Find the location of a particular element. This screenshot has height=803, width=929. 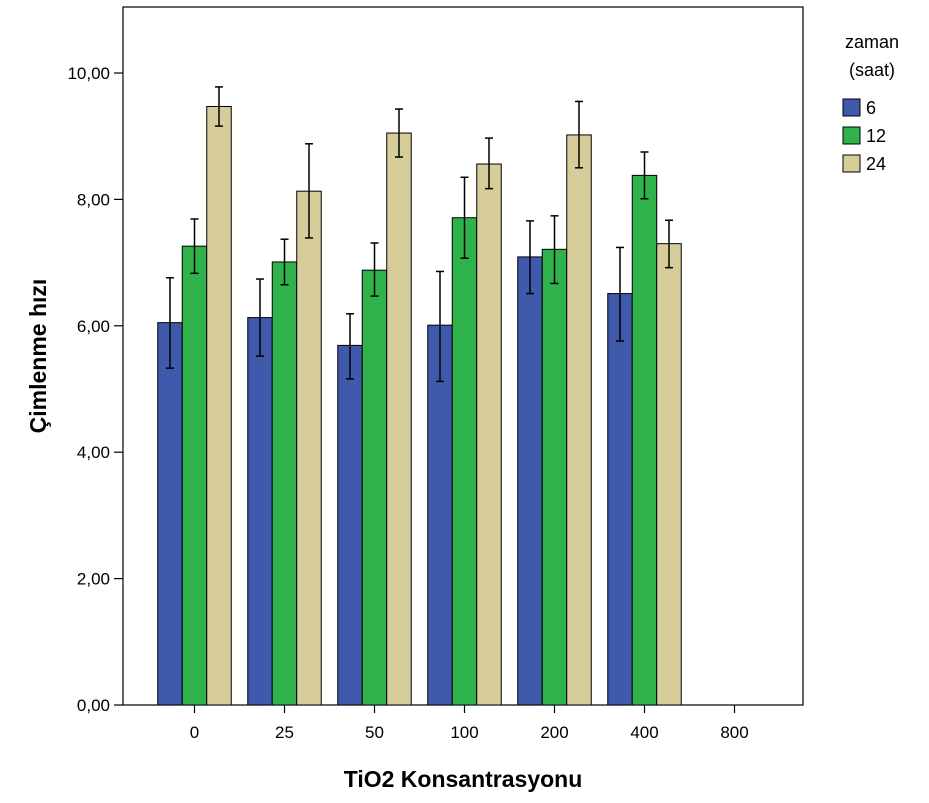

legend-title-line-2: (saat) is located at coordinates (872, 70).